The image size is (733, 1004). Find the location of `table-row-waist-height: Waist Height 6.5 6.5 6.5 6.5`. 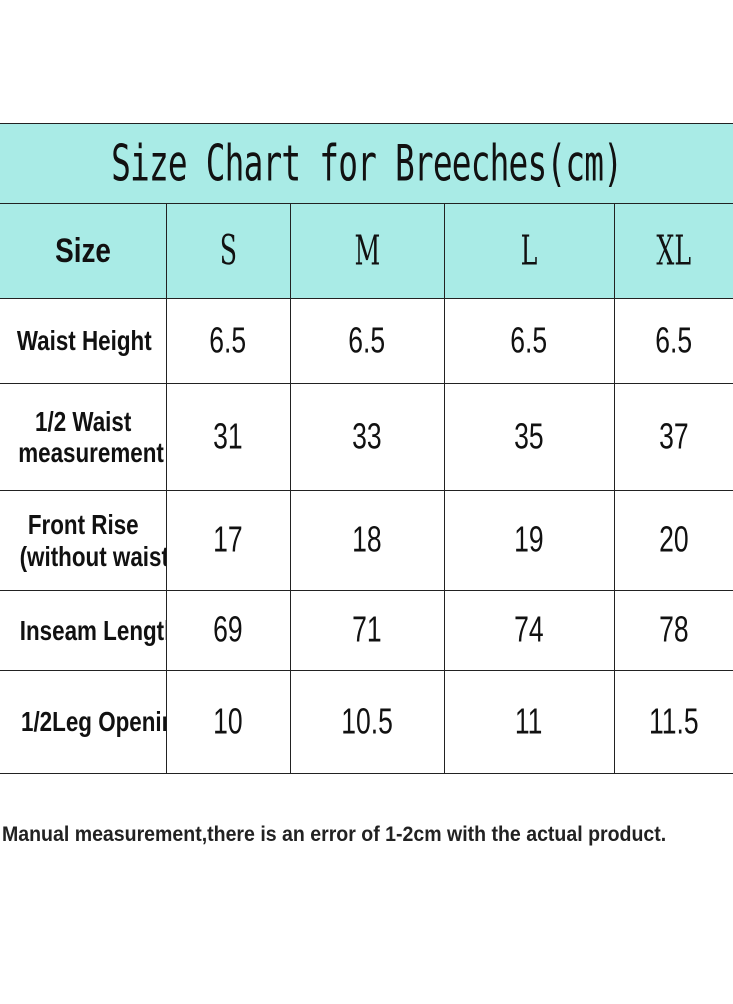

table-row-waist-height: Waist Height 6.5 6.5 6.5 6.5 is located at coordinates (366, 341).